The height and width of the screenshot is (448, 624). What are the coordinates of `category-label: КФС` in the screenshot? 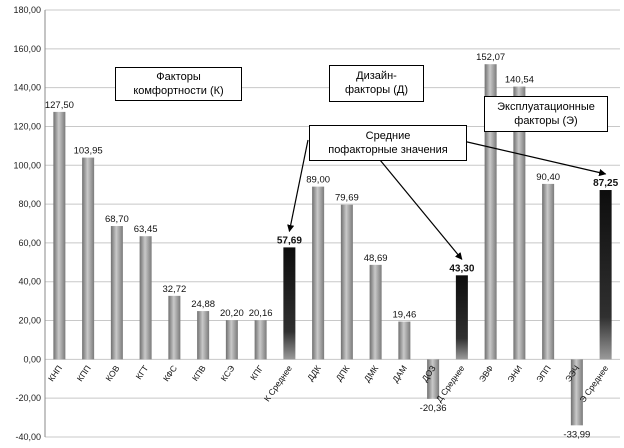 It's located at (170, 373).